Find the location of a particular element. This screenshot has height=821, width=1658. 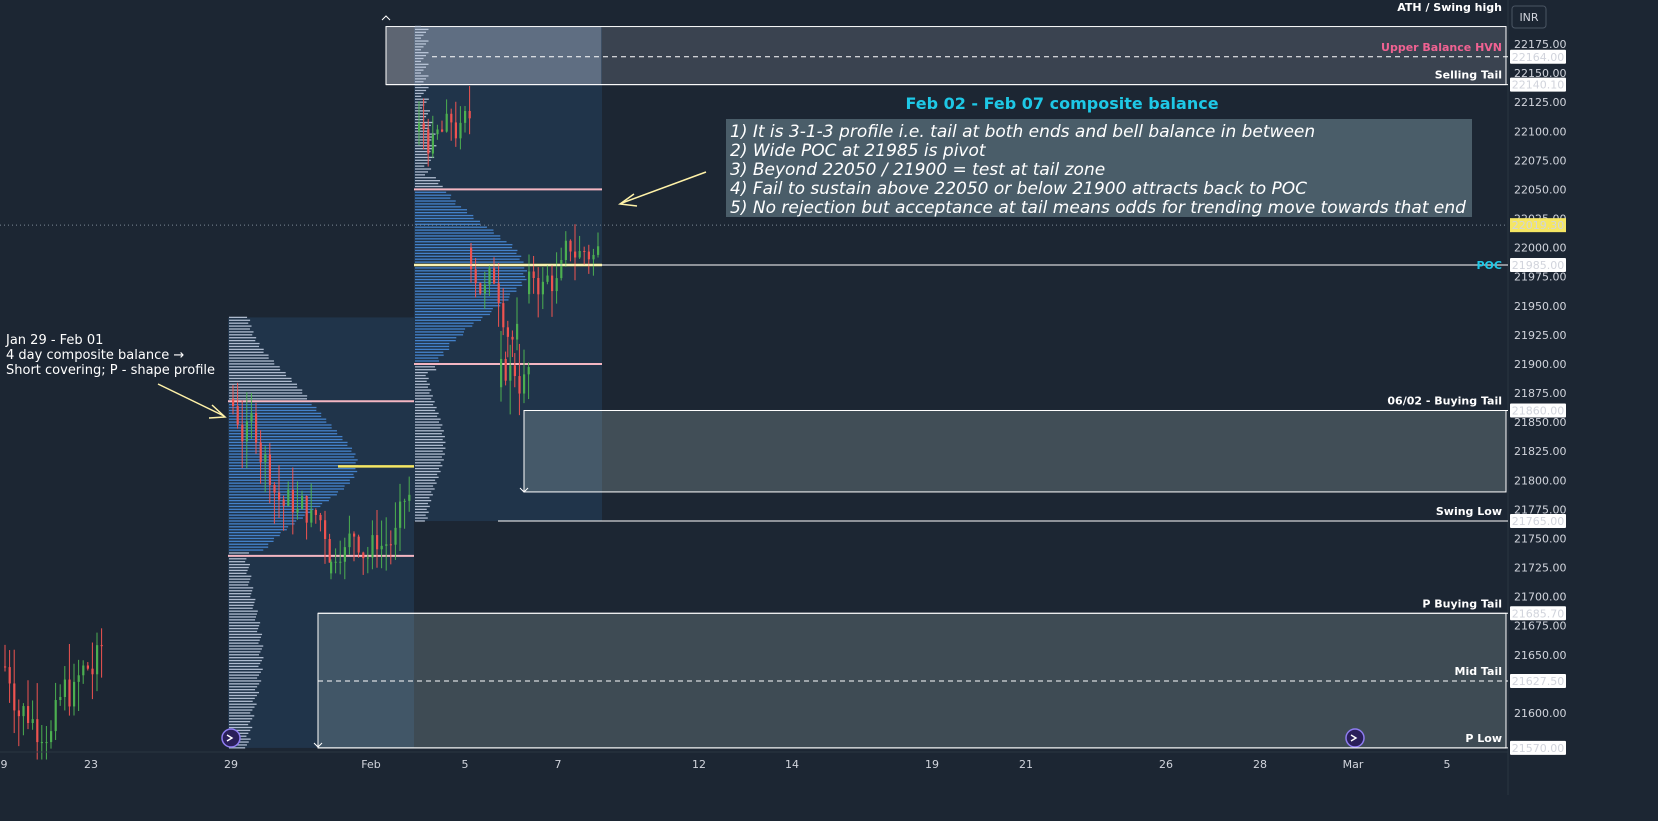

level-price-text-1: 22140.10 is located at coordinates (1538, 85).